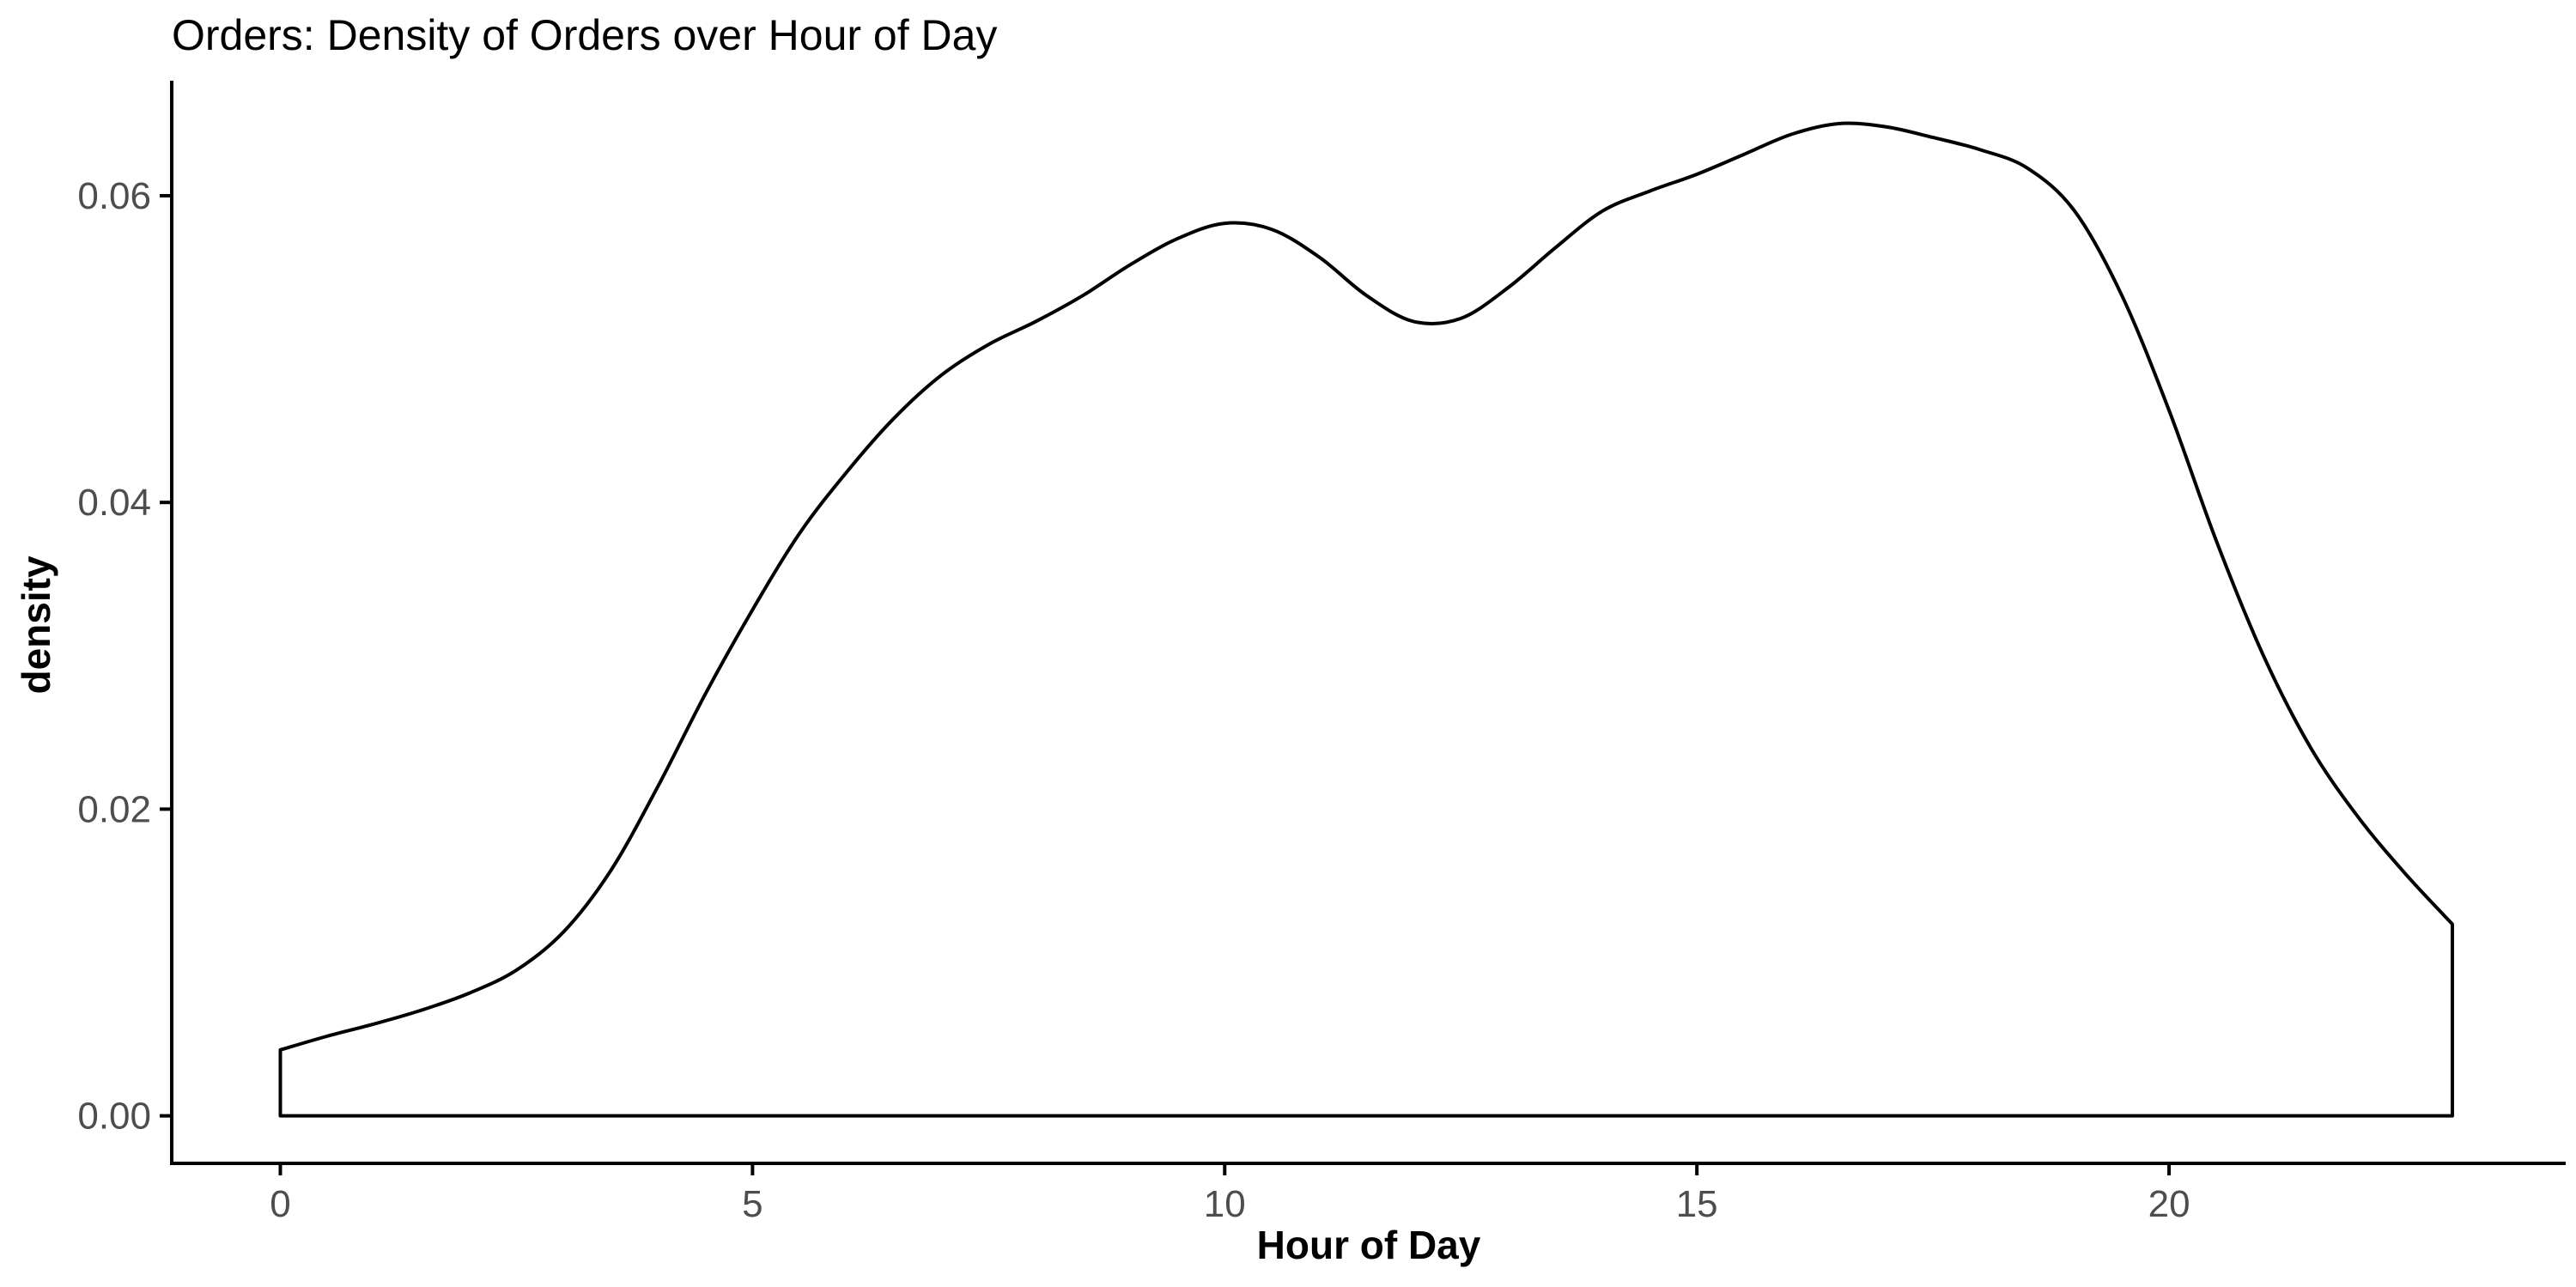 The width and height of the screenshot is (2576, 1287). Describe the element at coordinates (114, 809) in the screenshot. I see `y-tick-label: 0.02` at that location.